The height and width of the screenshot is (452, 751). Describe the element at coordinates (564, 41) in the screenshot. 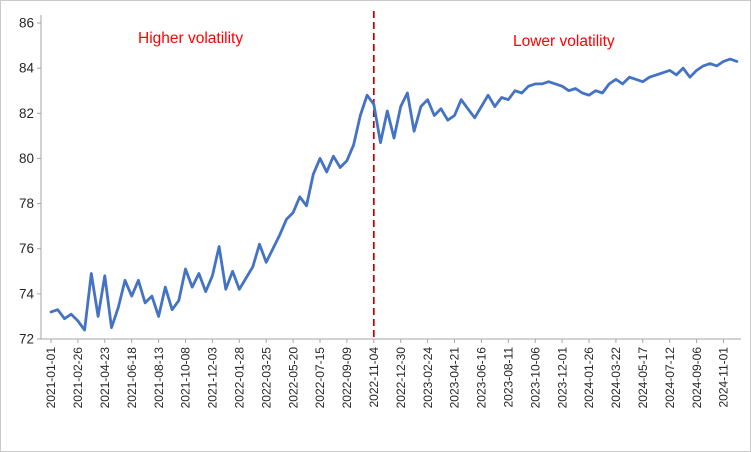

I see `annotation-lower-volatility: Lower volatility` at that location.